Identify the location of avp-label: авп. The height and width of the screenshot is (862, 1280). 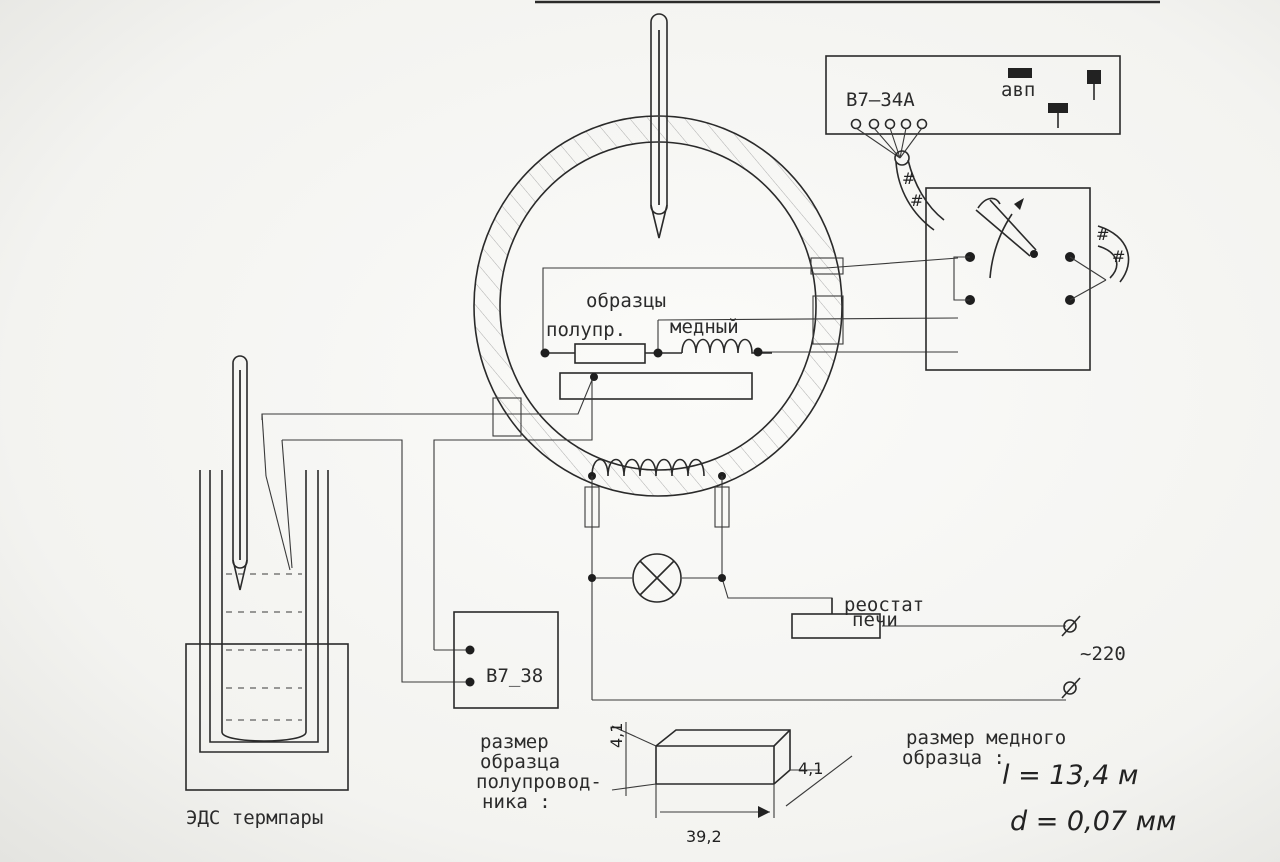
(1018, 90).